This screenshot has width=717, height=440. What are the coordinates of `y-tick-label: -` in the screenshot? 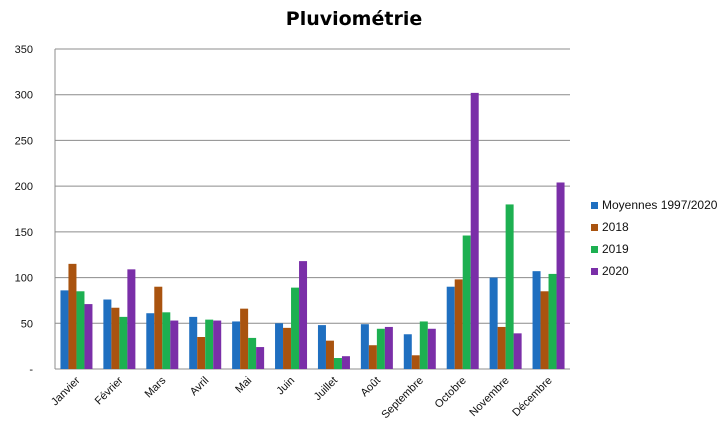 It's located at (31, 370).